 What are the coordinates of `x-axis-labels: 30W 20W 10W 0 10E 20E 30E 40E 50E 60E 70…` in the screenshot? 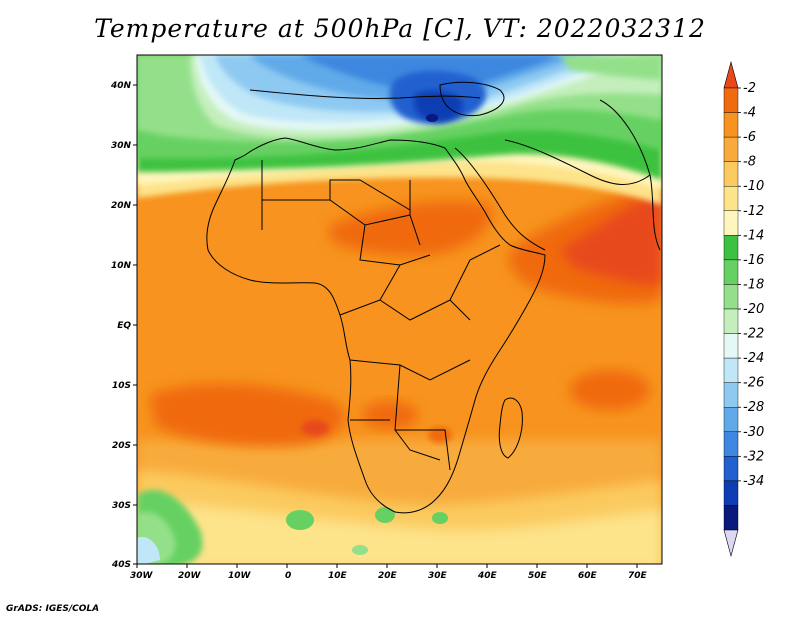 It's located at (389, 576).